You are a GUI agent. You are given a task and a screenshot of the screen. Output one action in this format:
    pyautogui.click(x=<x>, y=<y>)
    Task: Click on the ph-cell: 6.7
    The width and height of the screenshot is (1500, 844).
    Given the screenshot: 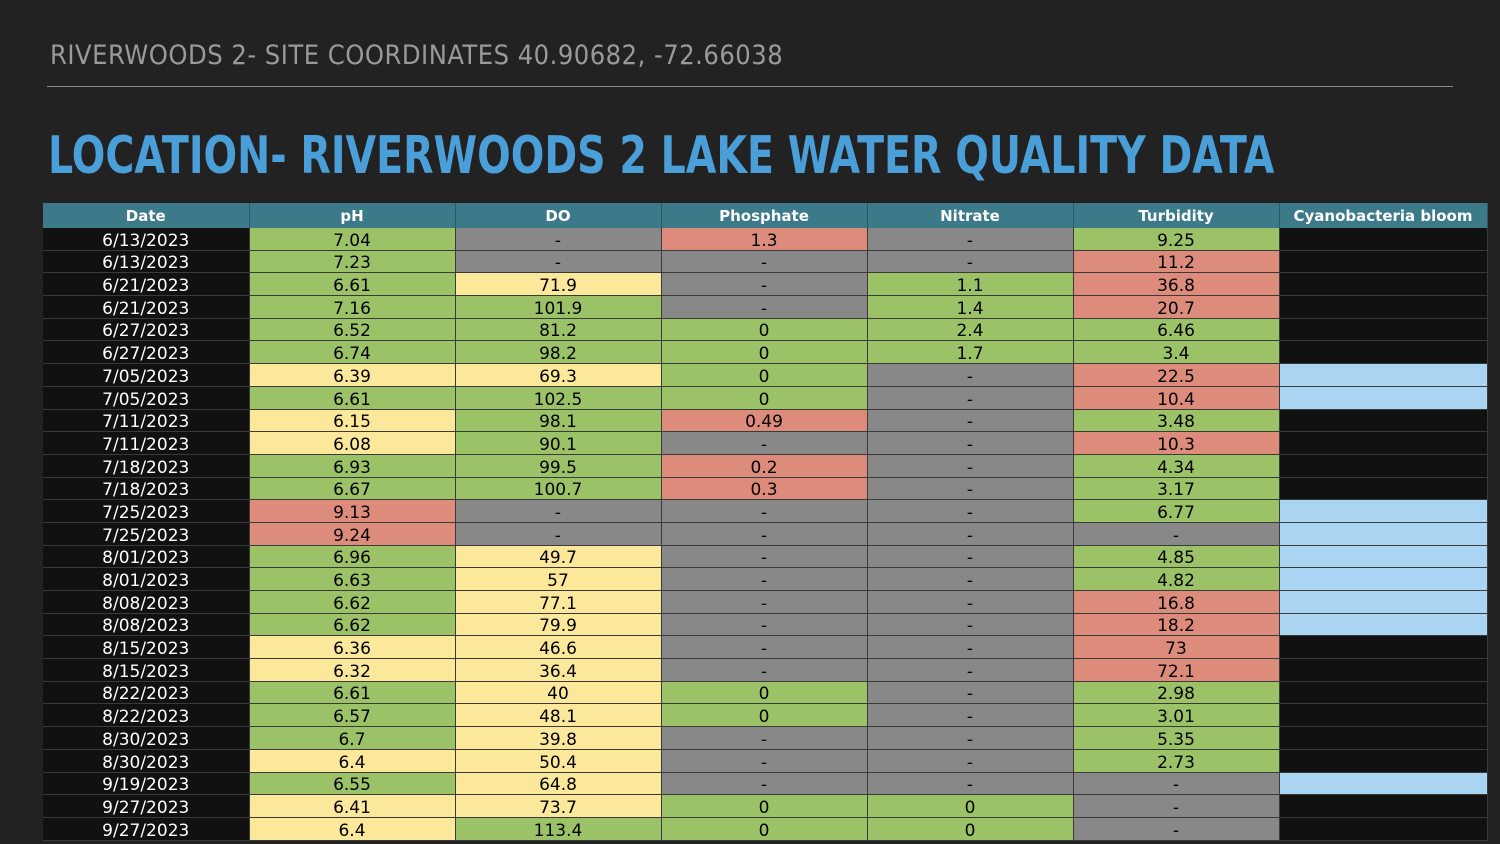 What is the action you would take?
    pyautogui.click(x=352, y=738)
    